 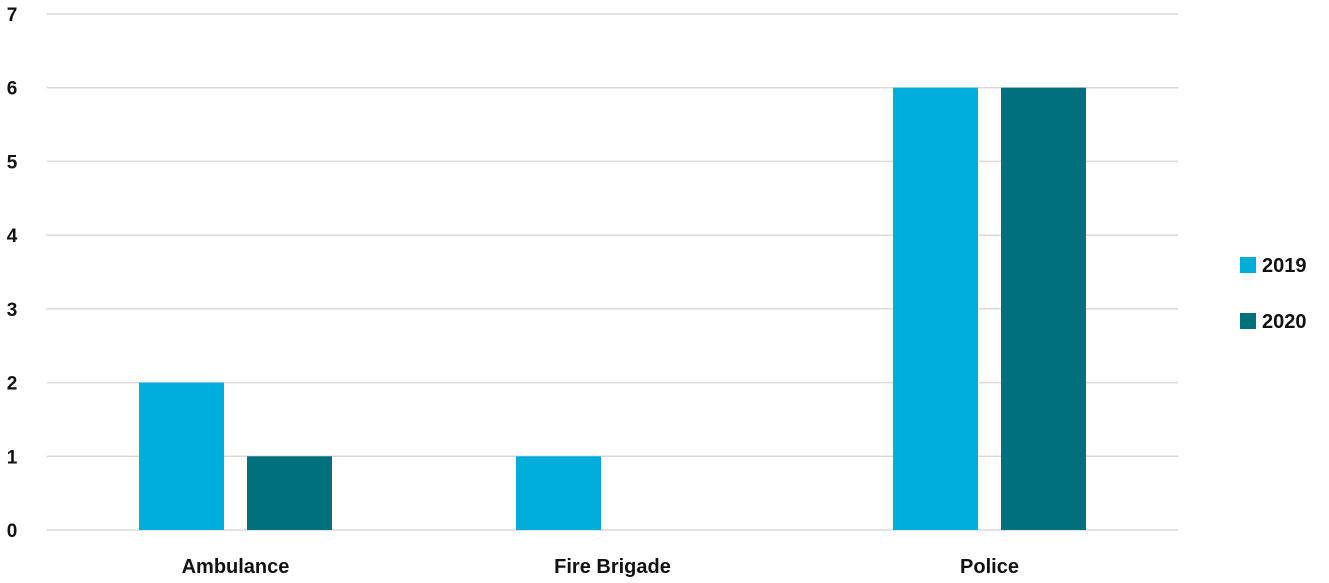 What do you see at coordinates (1273, 294) in the screenshot?
I see `legend: 2019 2020` at bounding box center [1273, 294].